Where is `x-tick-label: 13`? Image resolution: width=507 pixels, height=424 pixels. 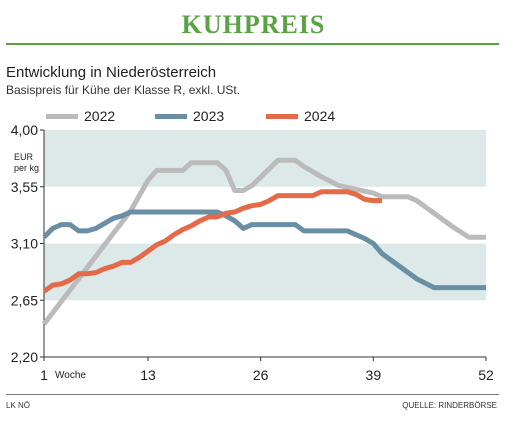
x-tick-label: 13 is located at coordinates (148, 375).